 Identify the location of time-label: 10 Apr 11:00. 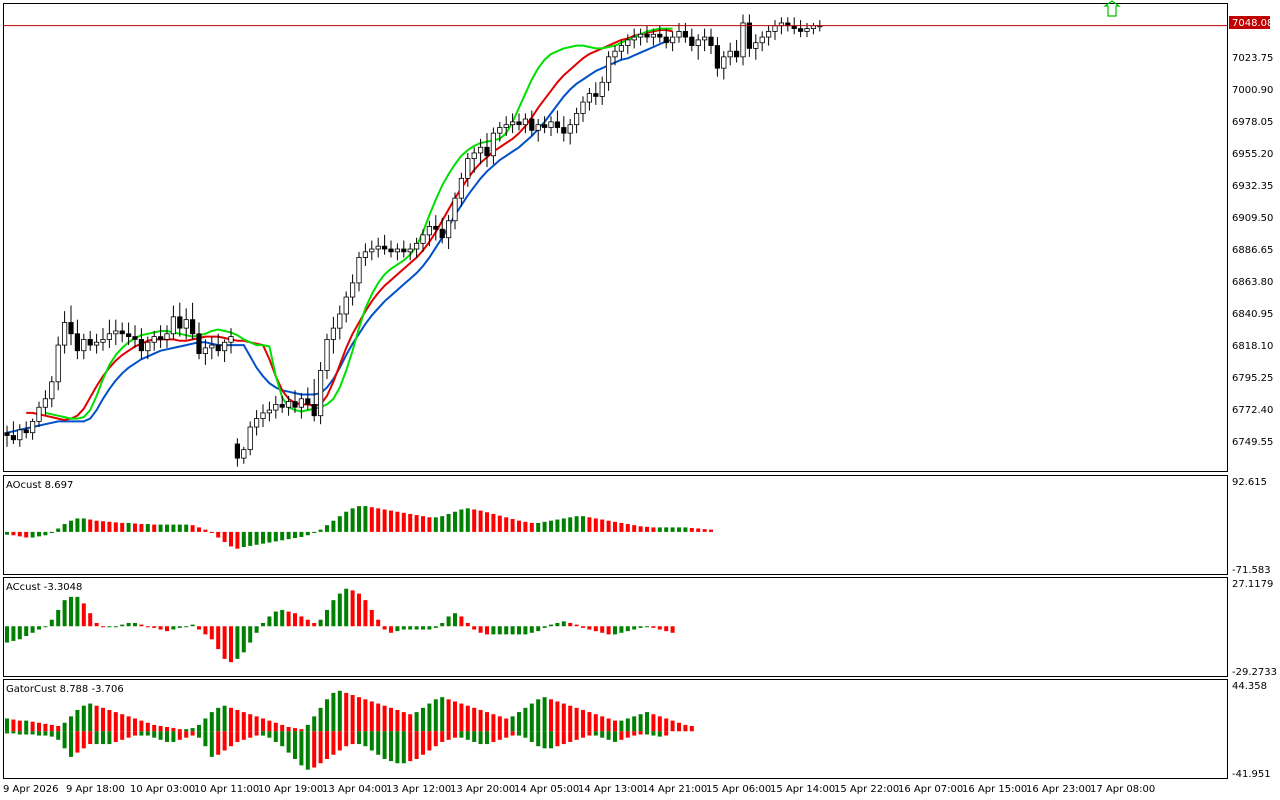
(226, 789).